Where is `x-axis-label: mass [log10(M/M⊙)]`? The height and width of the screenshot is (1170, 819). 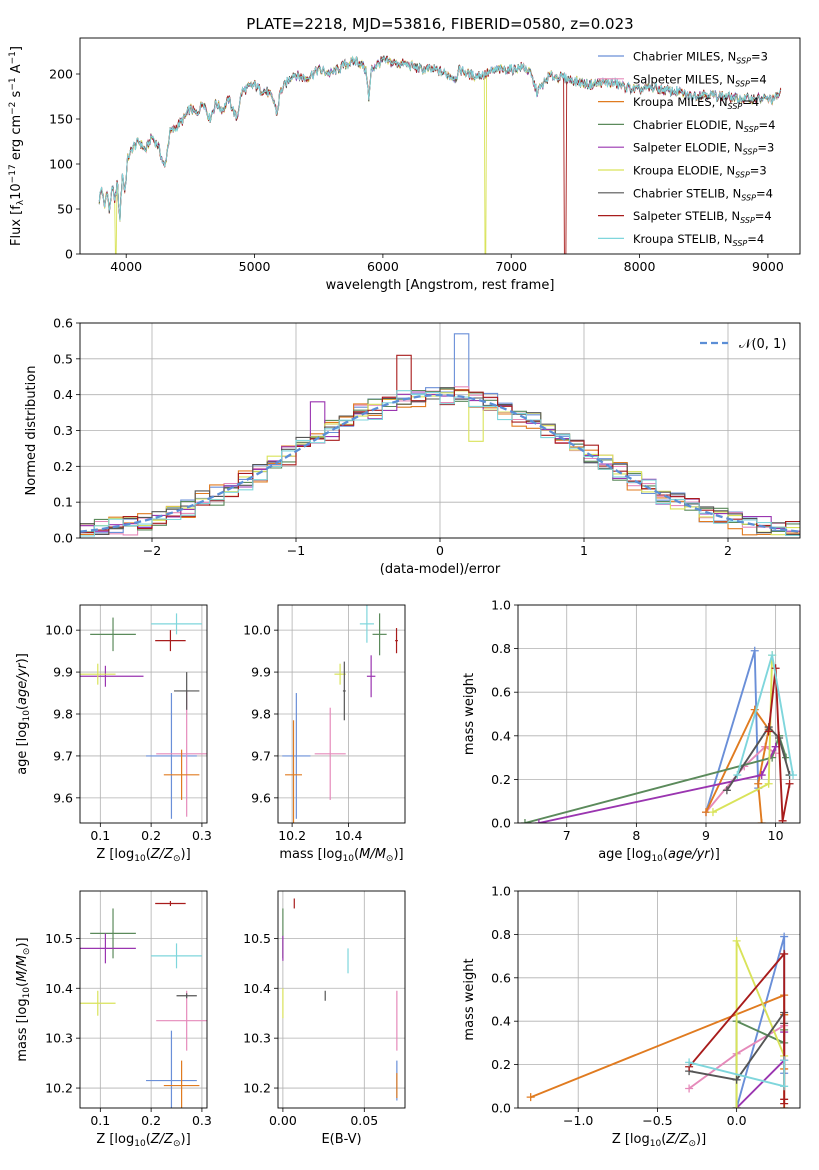
x-axis-label: mass [log10(M/M⊙)] is located at coordinates (341, 855).